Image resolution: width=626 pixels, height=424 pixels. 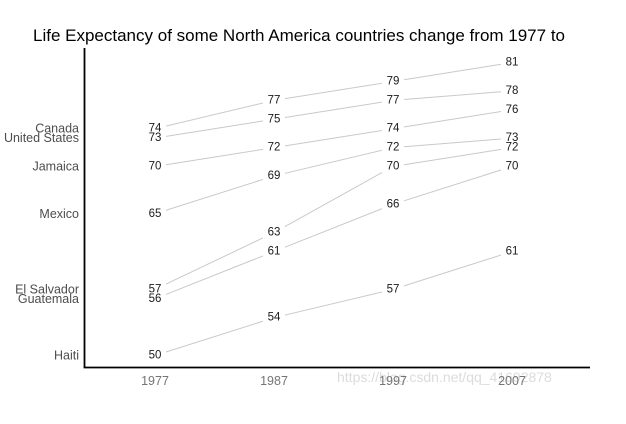 I want to click on x-tick-label-1987: 1987, so click(x=274, y=381).